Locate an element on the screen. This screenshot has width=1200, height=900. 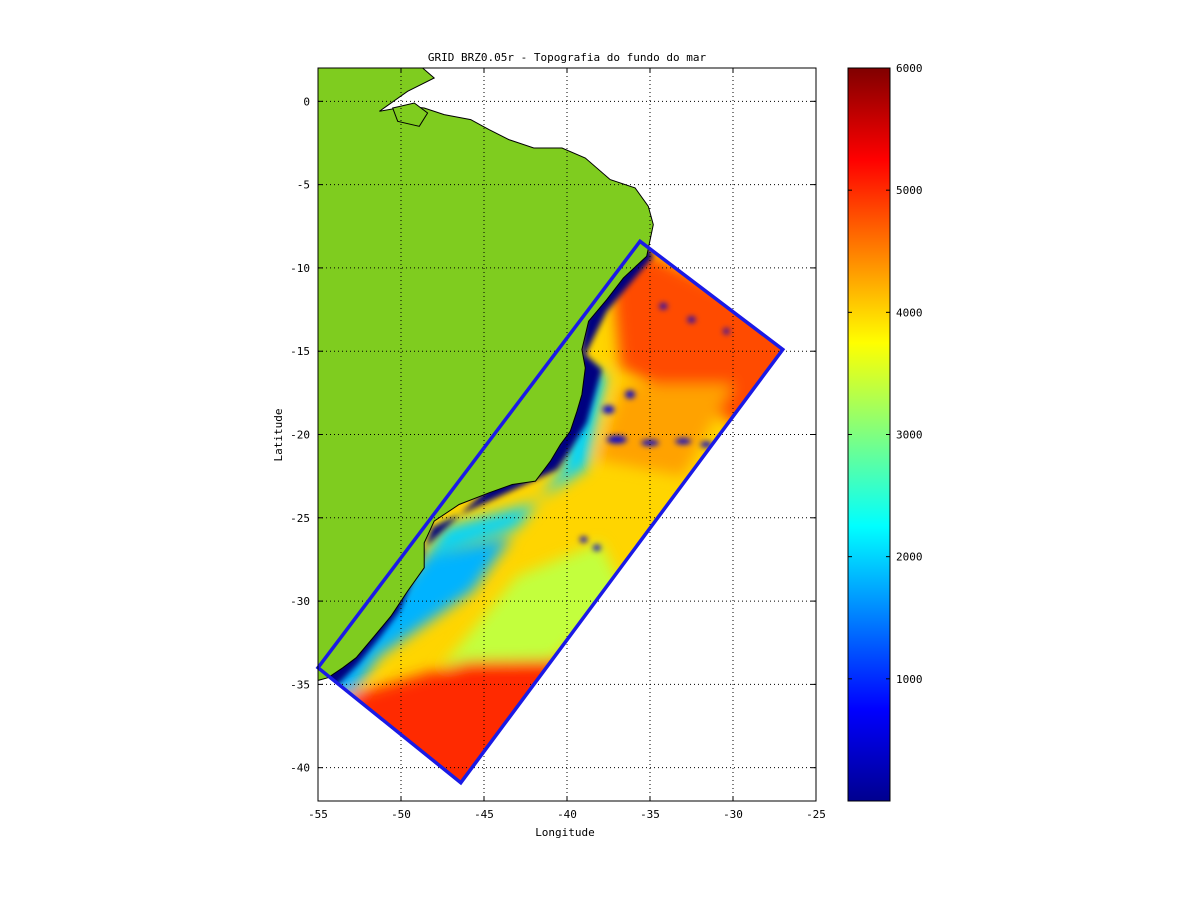
x-tick-label: -50 is located at coordinates (401, 814).